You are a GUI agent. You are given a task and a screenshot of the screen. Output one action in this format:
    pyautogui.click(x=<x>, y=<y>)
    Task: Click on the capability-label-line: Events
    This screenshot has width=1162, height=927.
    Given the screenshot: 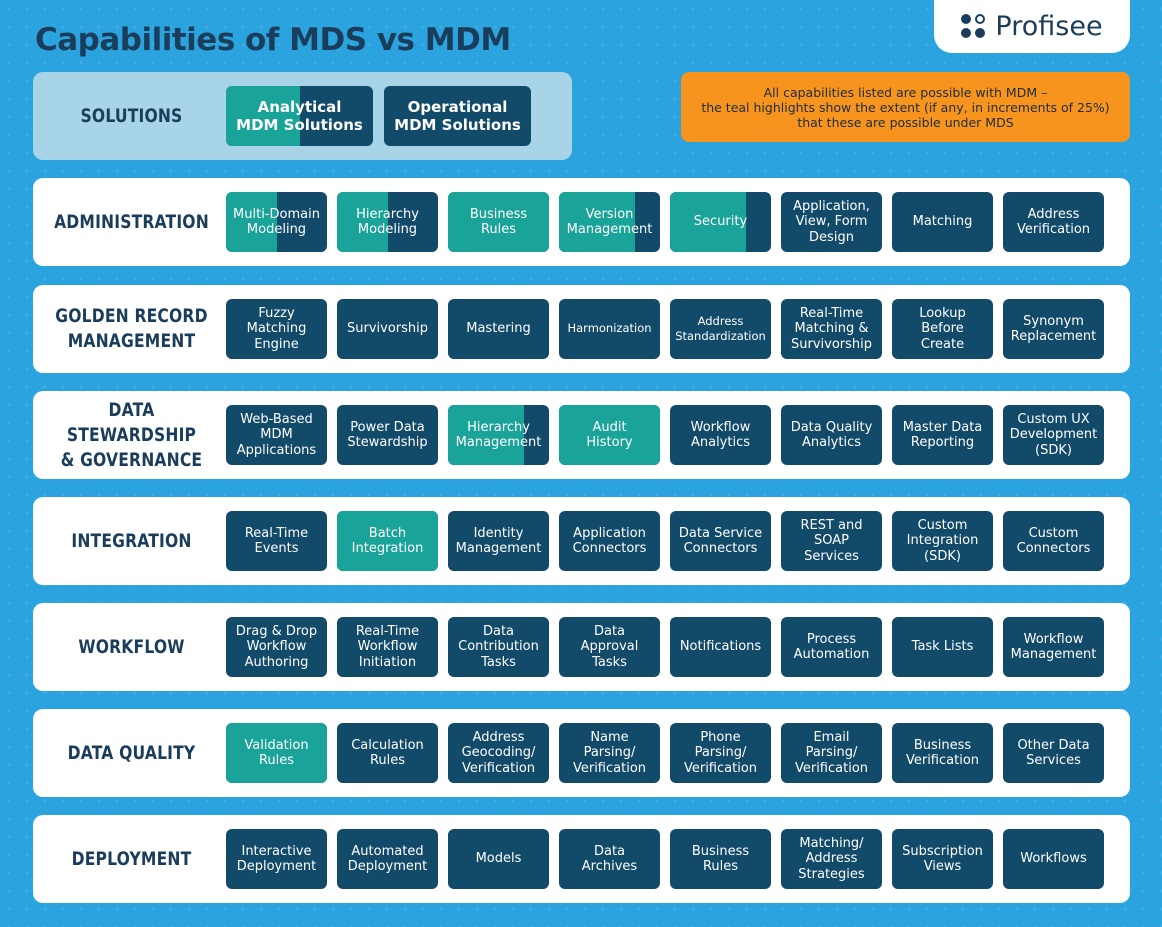 What is the action you would take?
    pyautogui.click(x=276, y=548)
    